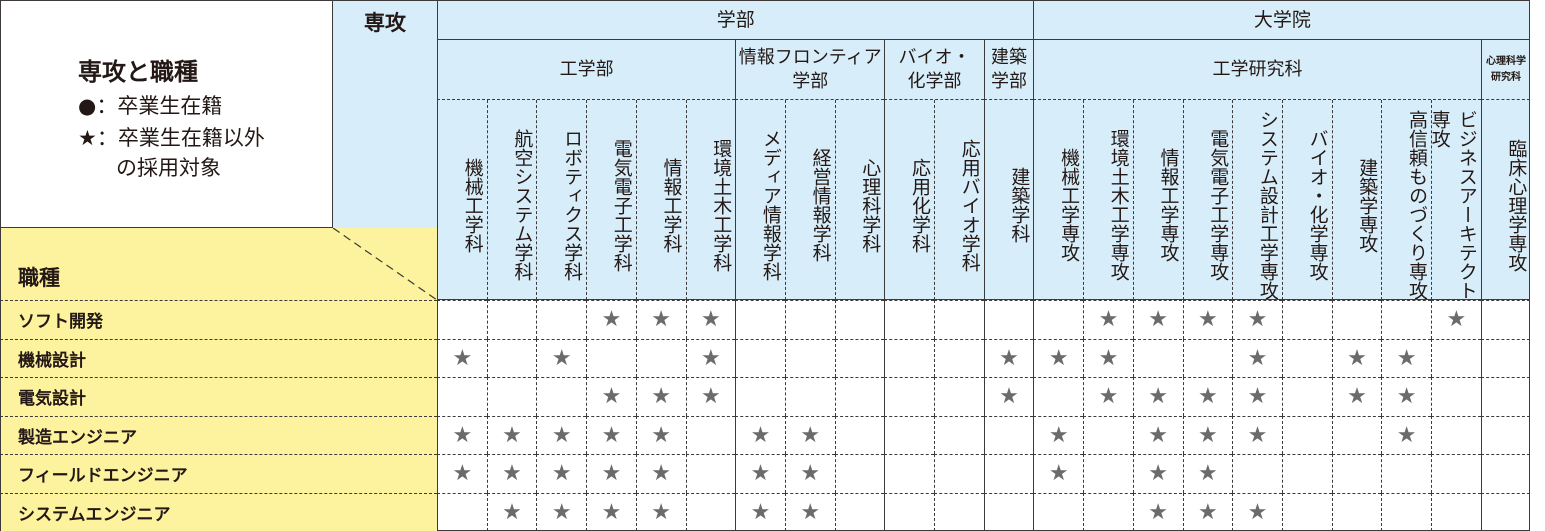 Image resolution: width=1545 pixels, height=531 pixels. What do you see at coordinates (760, 200) in the screenshot?
I see `column-header: メディア情報学科` at bounding box center [760, 200].